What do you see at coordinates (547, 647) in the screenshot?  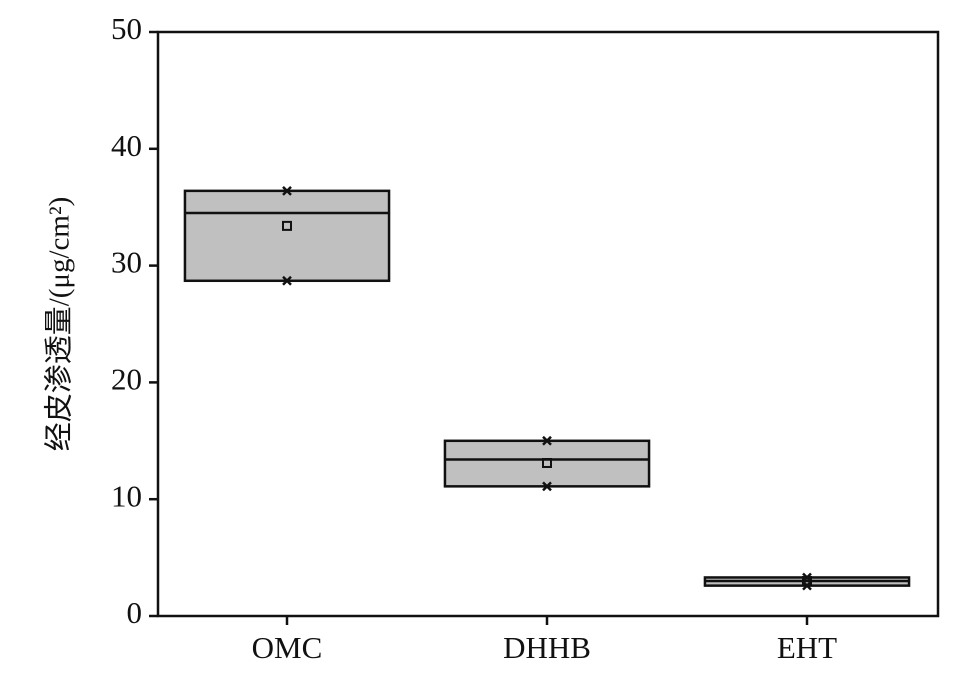 I see `x-tick-label: DHHB` at bounding box center [547, 647].